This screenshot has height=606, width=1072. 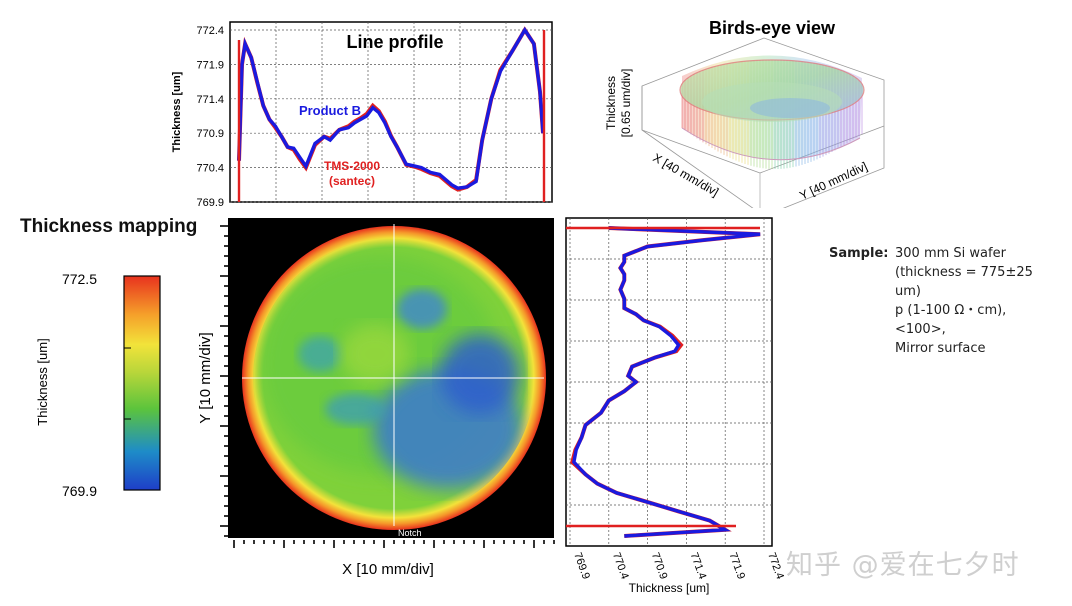 I want to click on line-profile-frame, so click(x=391, y=112).